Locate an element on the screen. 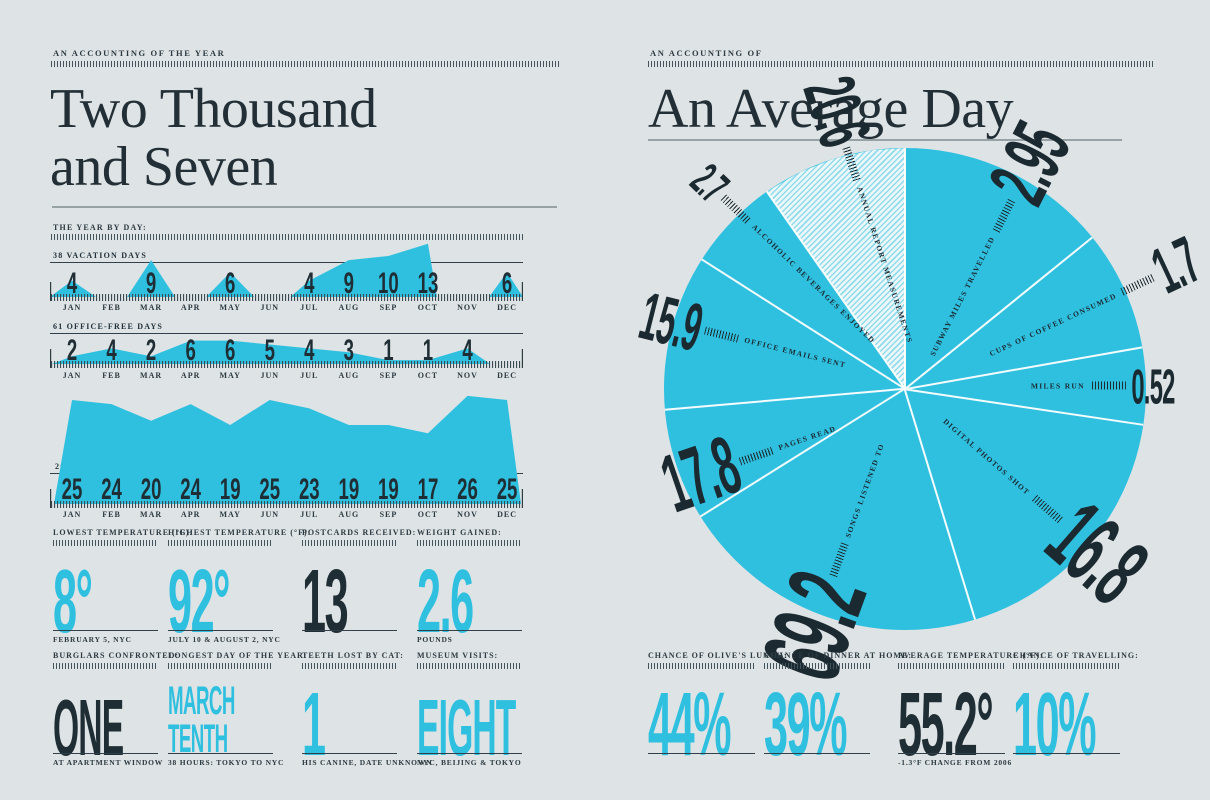 Image resolution: width=1210 pixels, height=800 pixels. chart-value-label: 6 is located at coordinates (507, 284).